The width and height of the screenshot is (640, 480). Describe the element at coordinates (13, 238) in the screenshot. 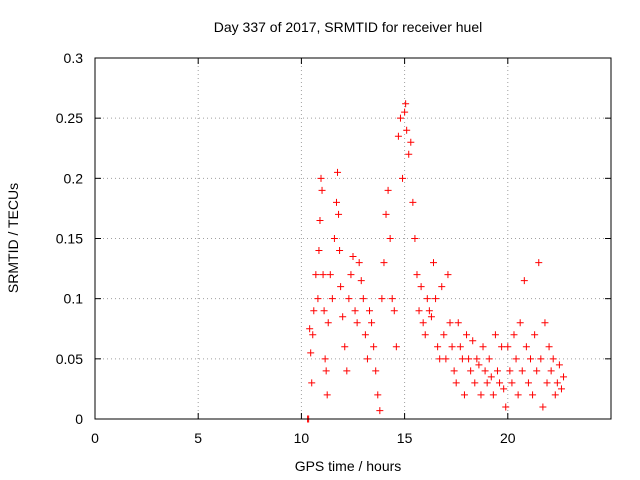

I see `y-axis-label: SRMTID / TECUs` at that location.